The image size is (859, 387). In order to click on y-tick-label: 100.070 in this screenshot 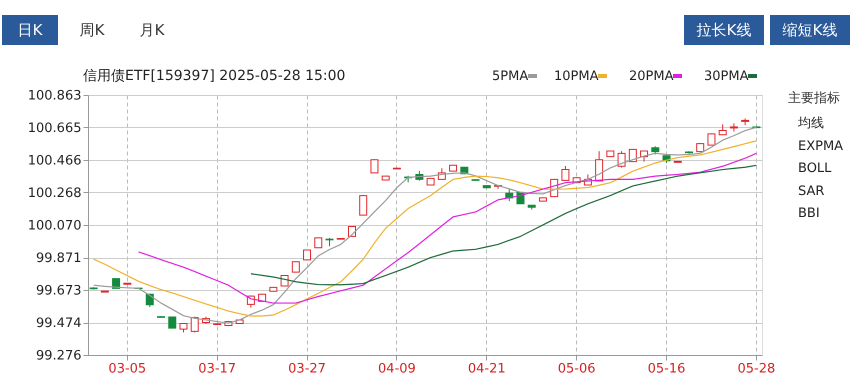, I will do `click(55, 226)`.